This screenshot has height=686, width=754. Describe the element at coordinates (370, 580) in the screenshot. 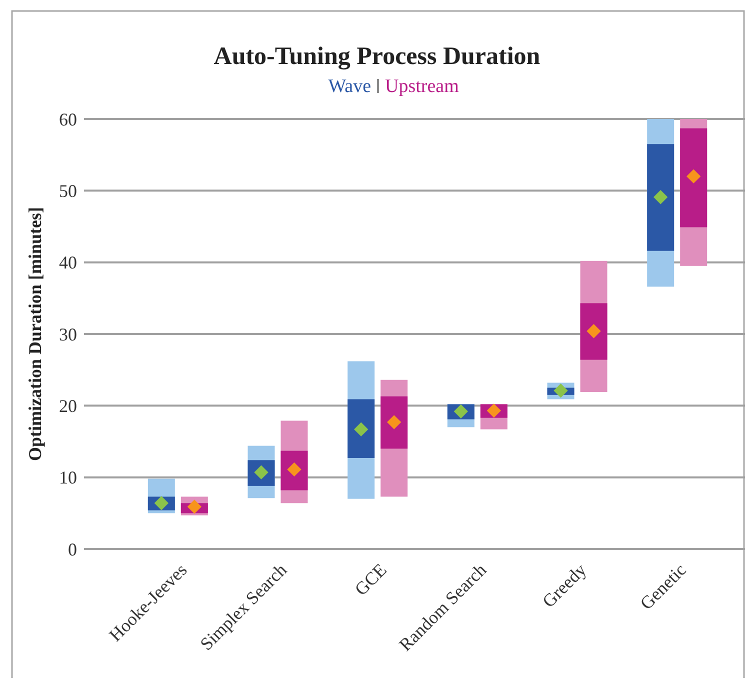

I see `x-tick-label: GCE` at that location.